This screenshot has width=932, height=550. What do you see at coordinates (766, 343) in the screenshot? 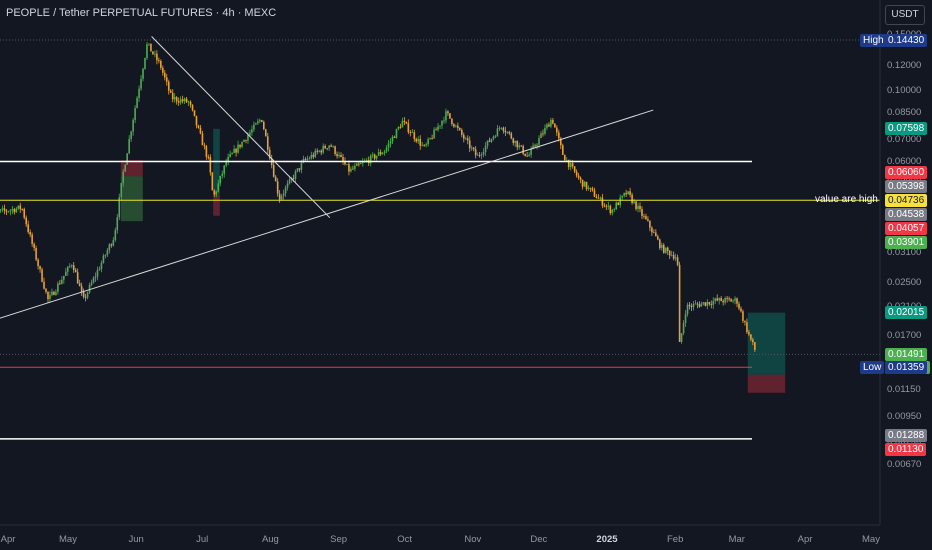
I see `long-position-target-box` at bounding box center [766, 343].